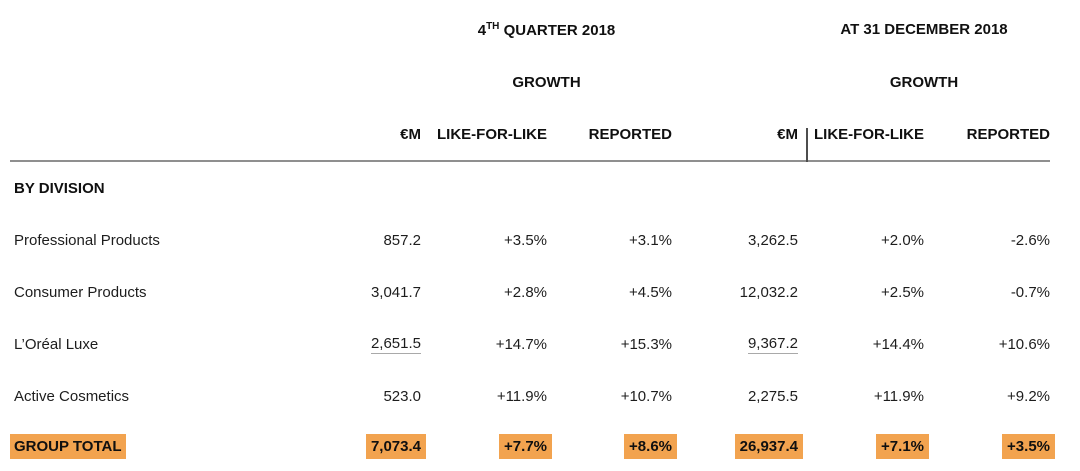 This screenshot has width=1080, height=471. What do you see at coordinates (772, 396) in the screenshot?
I see `value-cell: 2,275.5` at bounding box center [772, 396].